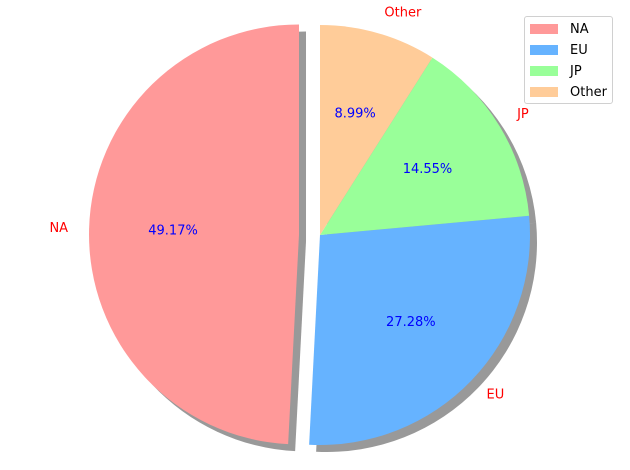 The image size is (630, 470). I want to click on slice-label-eu: EU, so click(496, 395).